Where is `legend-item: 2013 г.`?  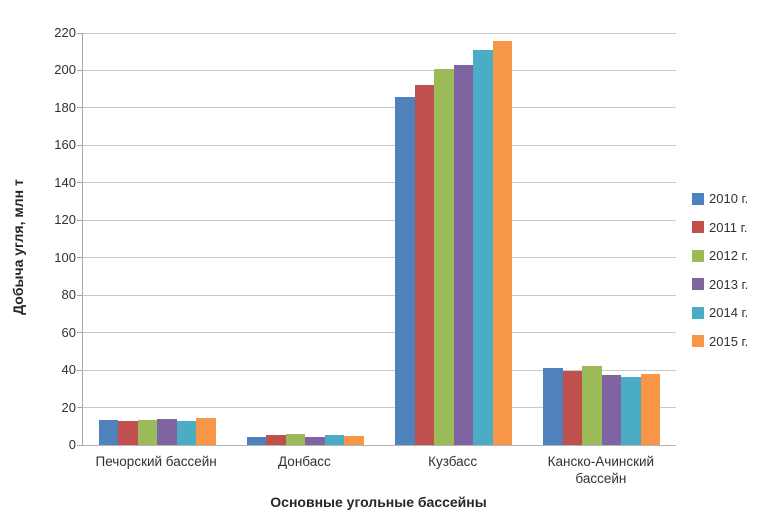 legend-item: 2013 г. is located at coordinates (720, 284).